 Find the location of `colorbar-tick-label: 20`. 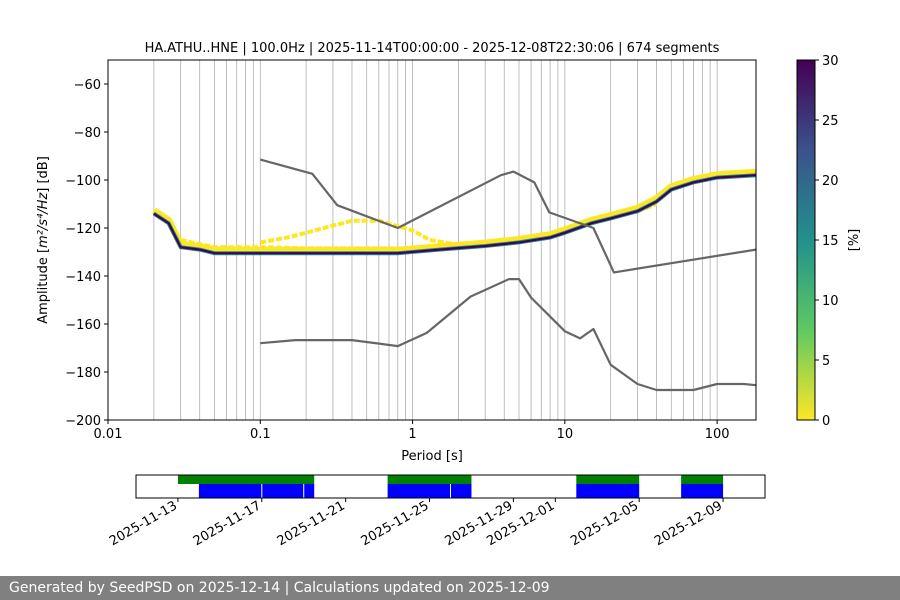

colorbar-tick-label: 20 is located at coordinates (830, 181).